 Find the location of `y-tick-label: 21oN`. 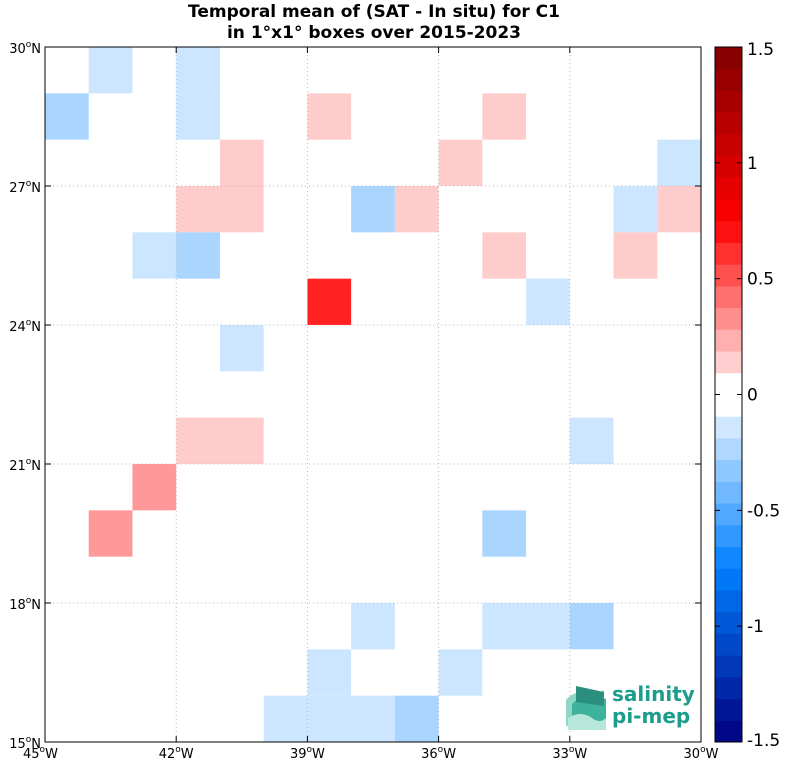

y-tick-label: 21oN is located at coordinates (25, 465).